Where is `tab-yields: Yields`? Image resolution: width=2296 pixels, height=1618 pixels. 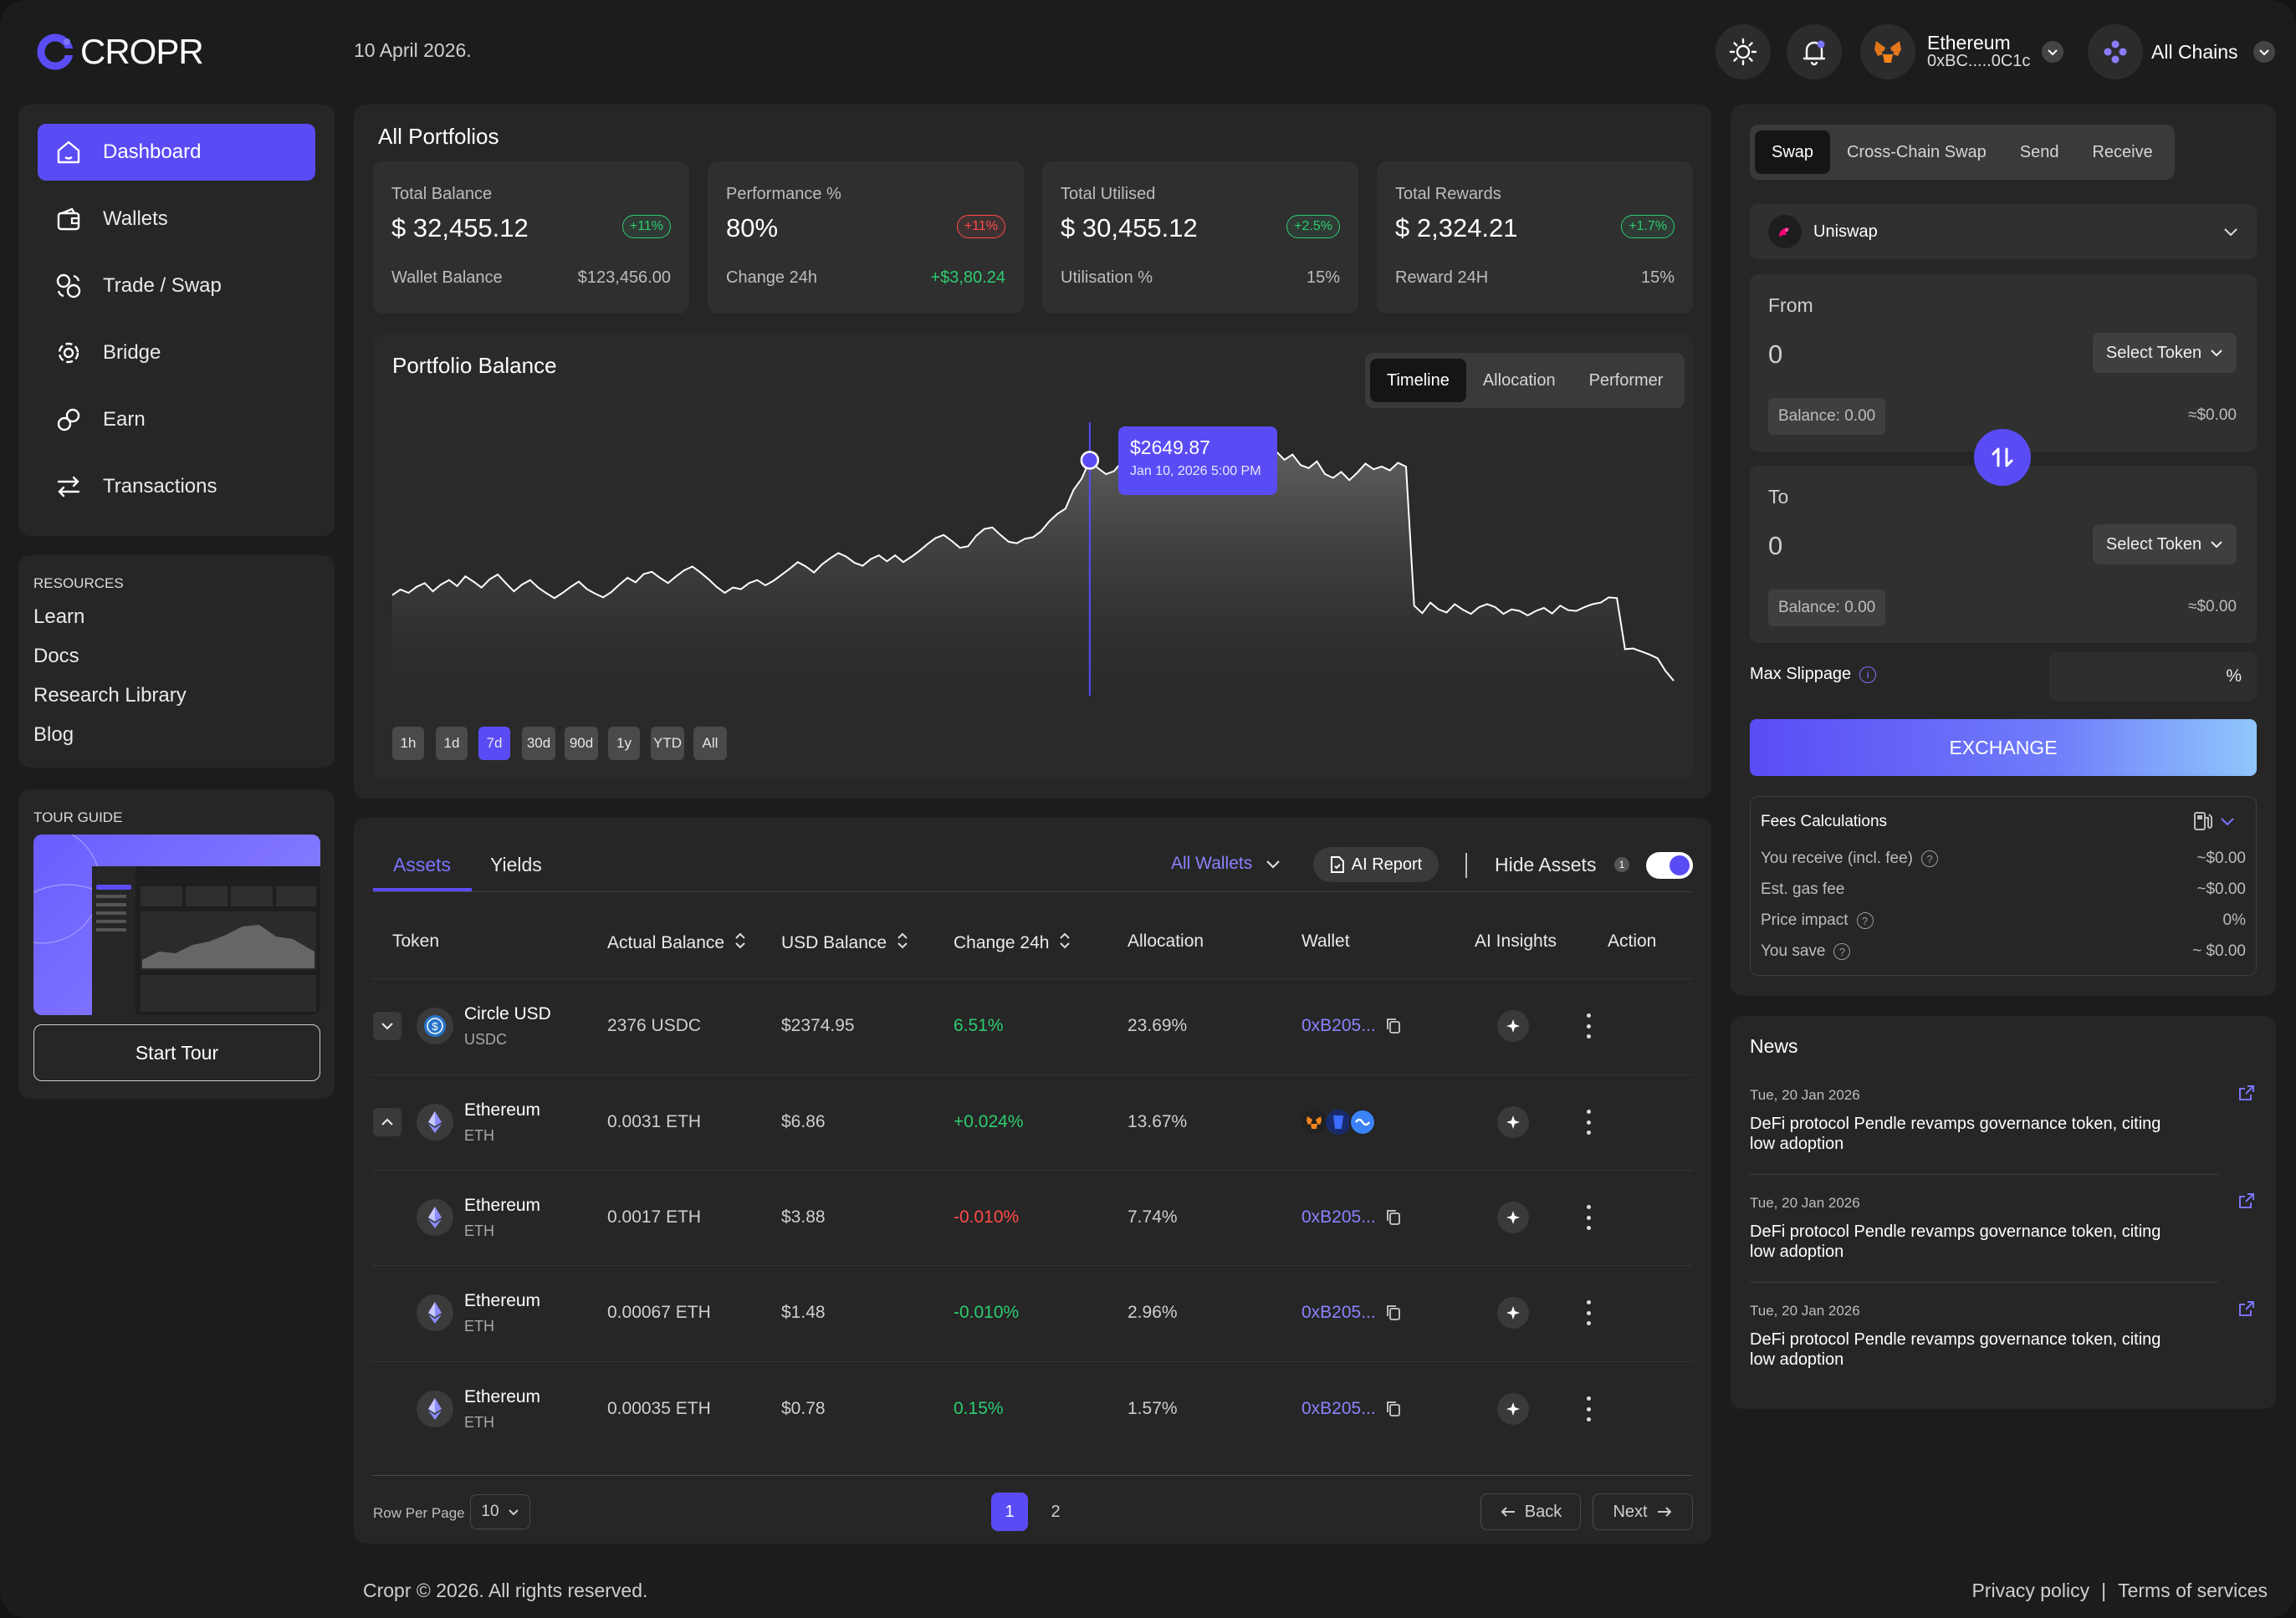
tab-yields: Yields is located at coordinates (516, 864).